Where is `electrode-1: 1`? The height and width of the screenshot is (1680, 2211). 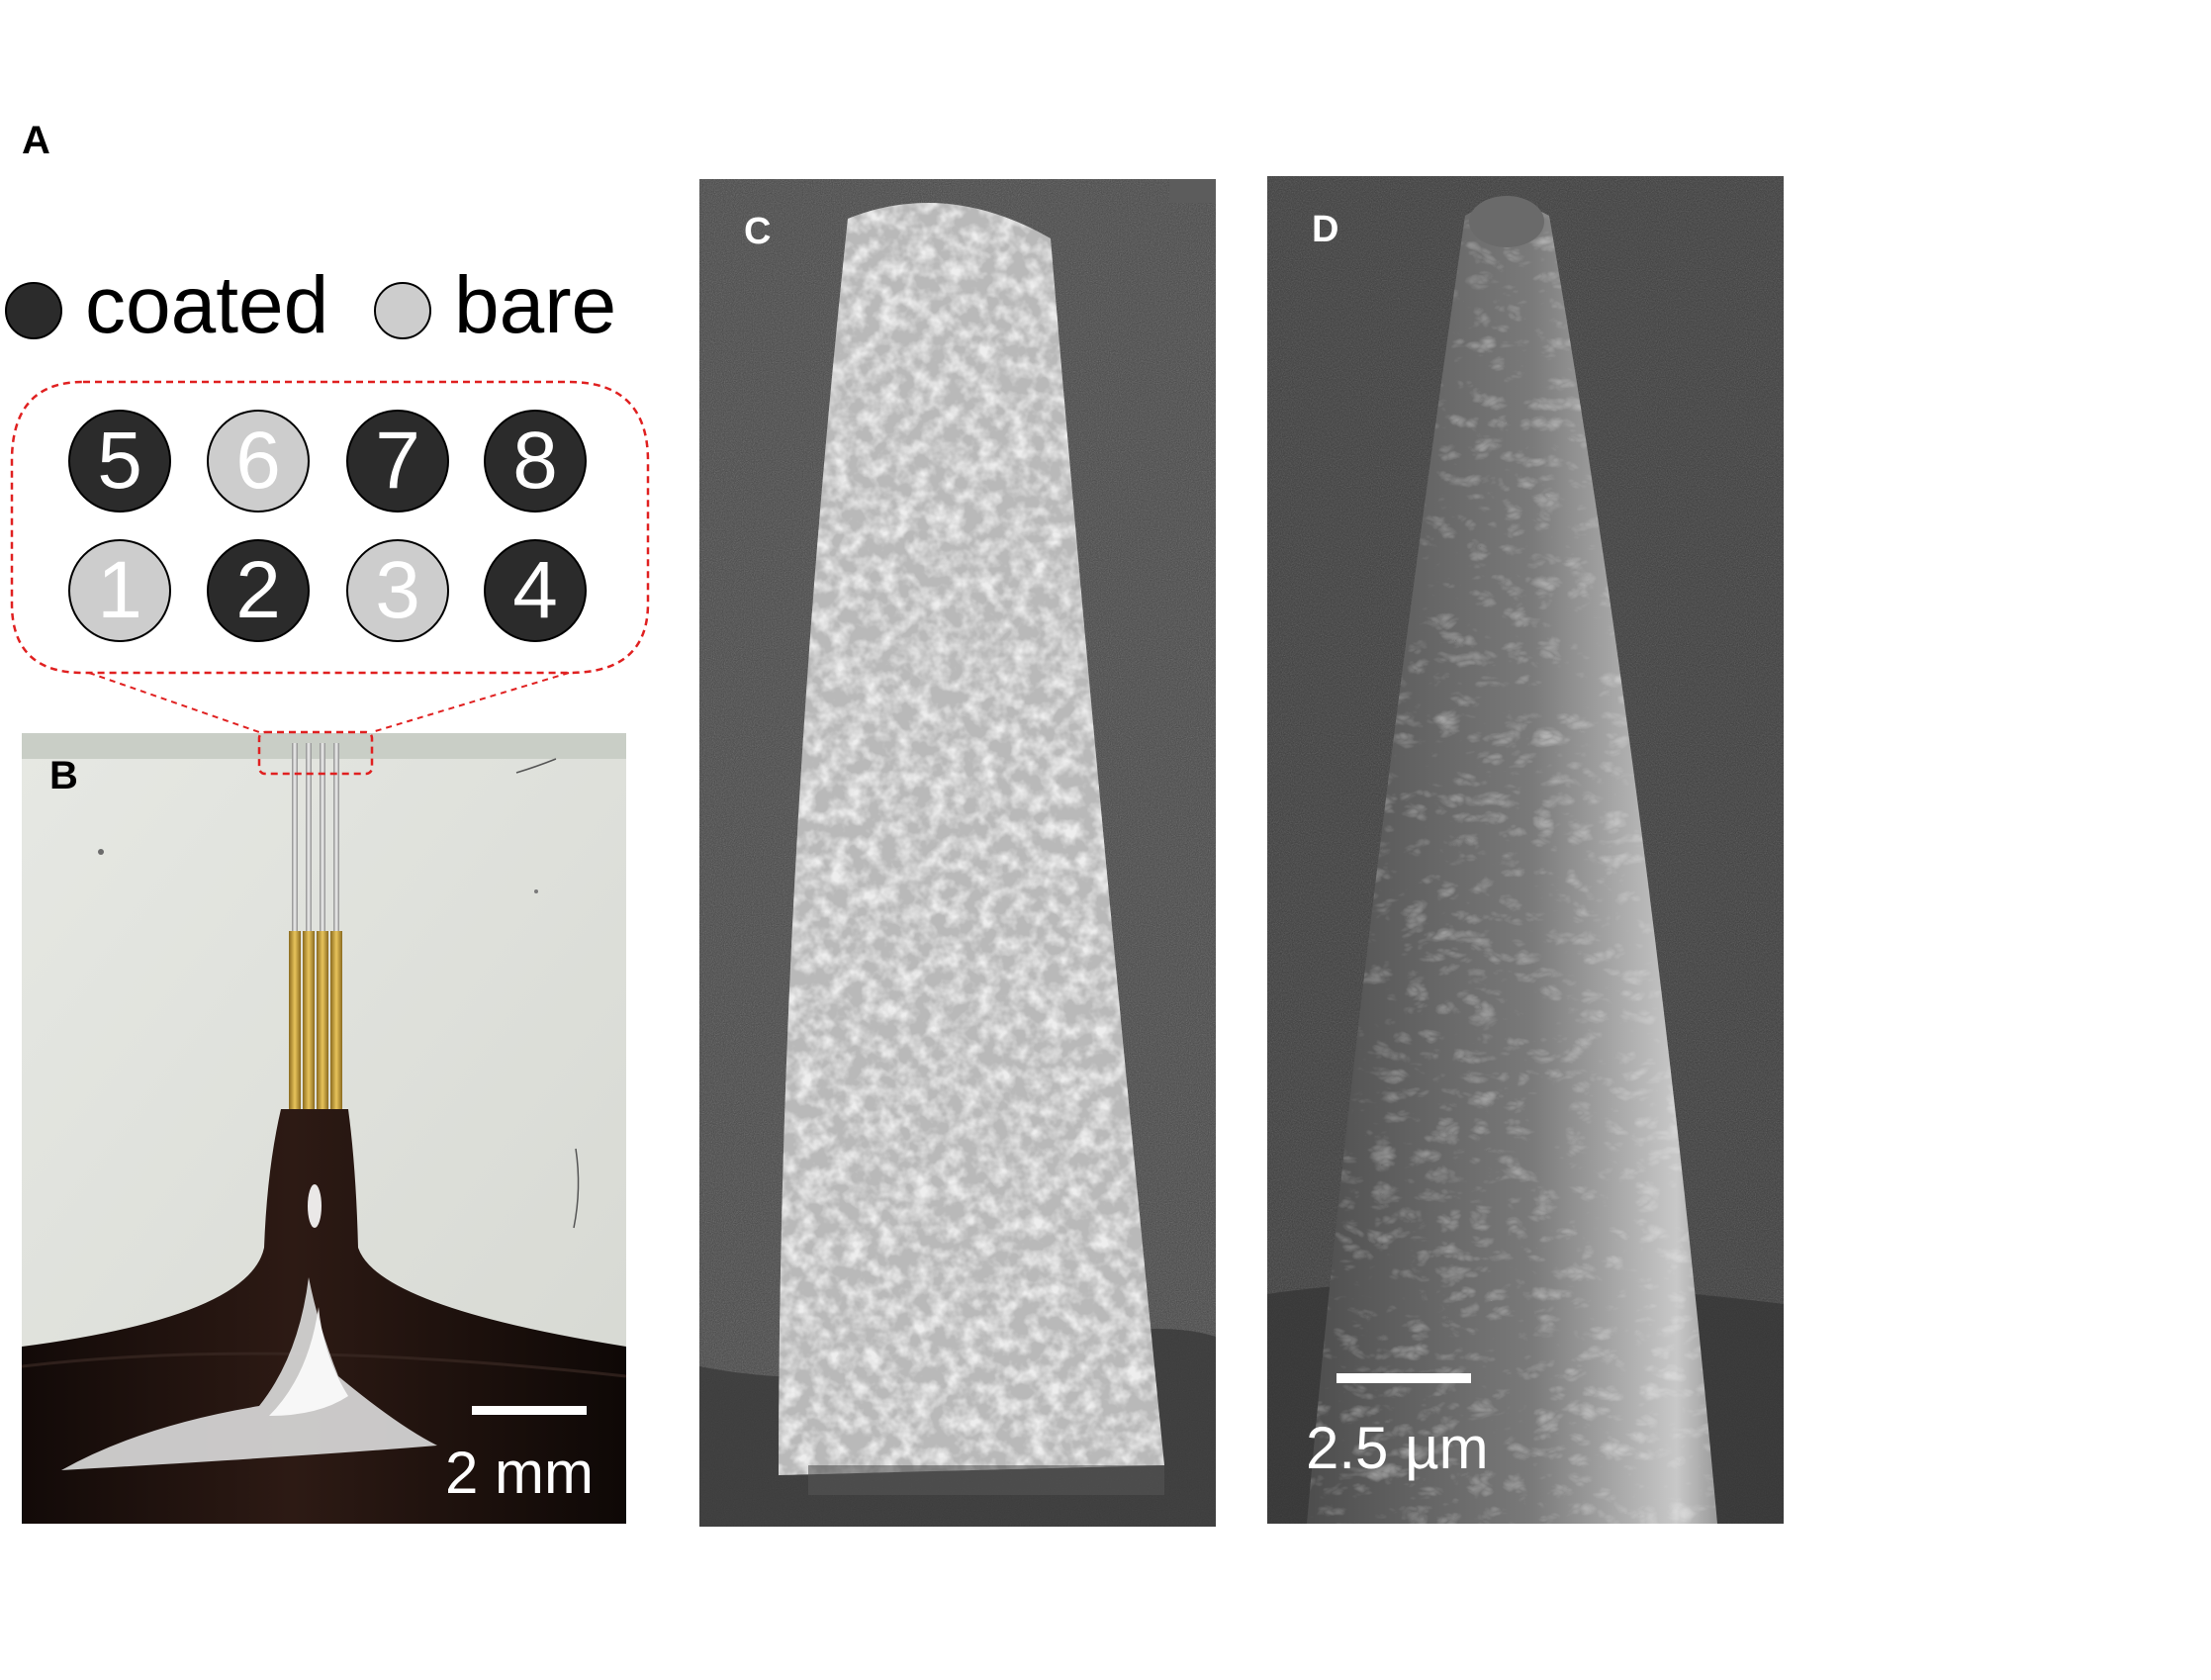
electrode-1: 1 is located at coordinates (119, 590).